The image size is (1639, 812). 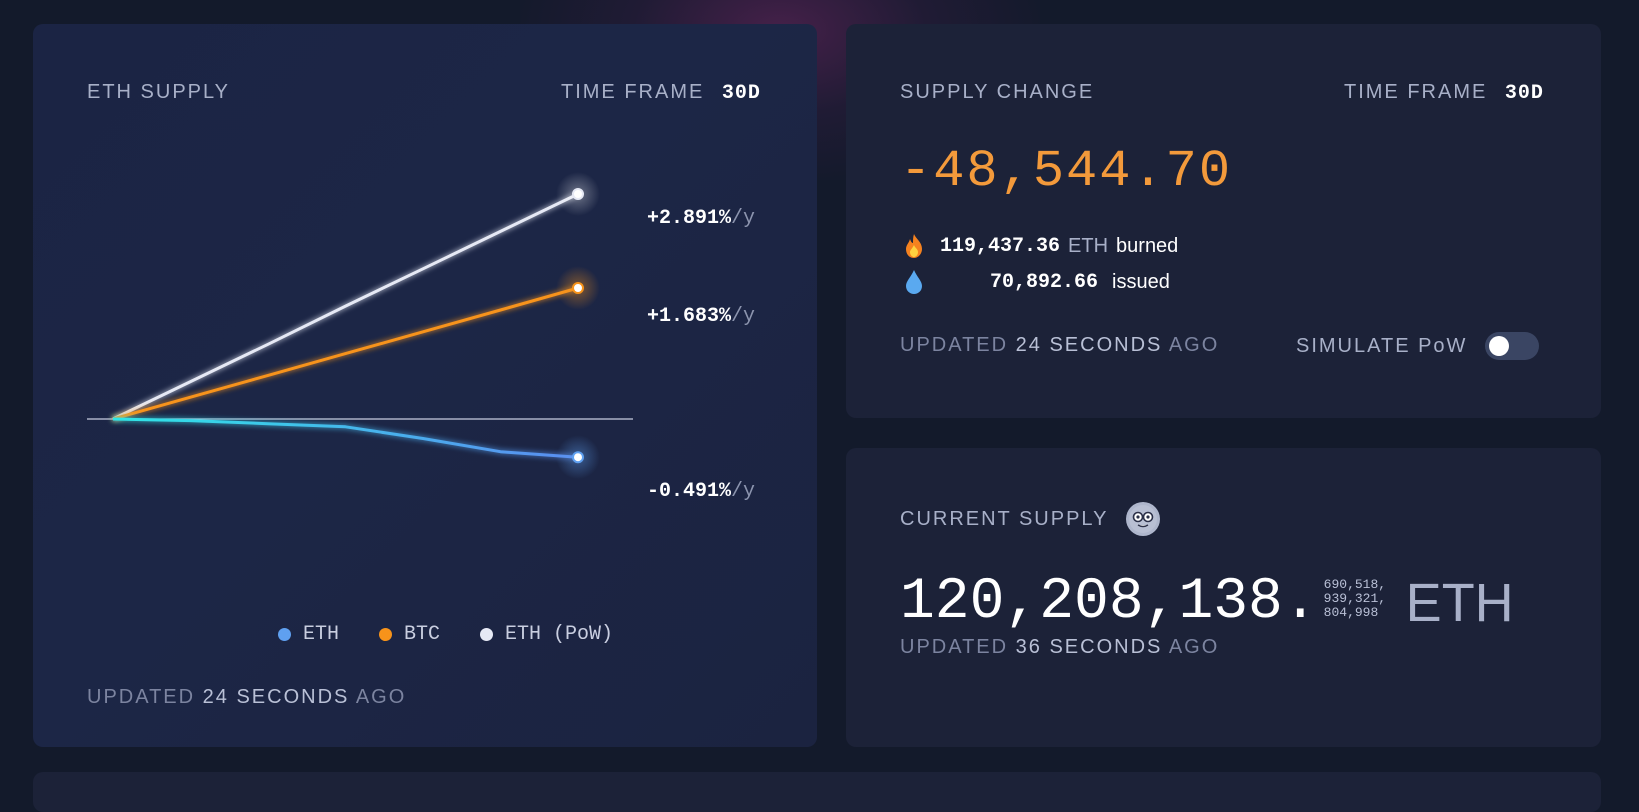 I want to click on pow-percent: +2.891%, so click(x=689, y=218).